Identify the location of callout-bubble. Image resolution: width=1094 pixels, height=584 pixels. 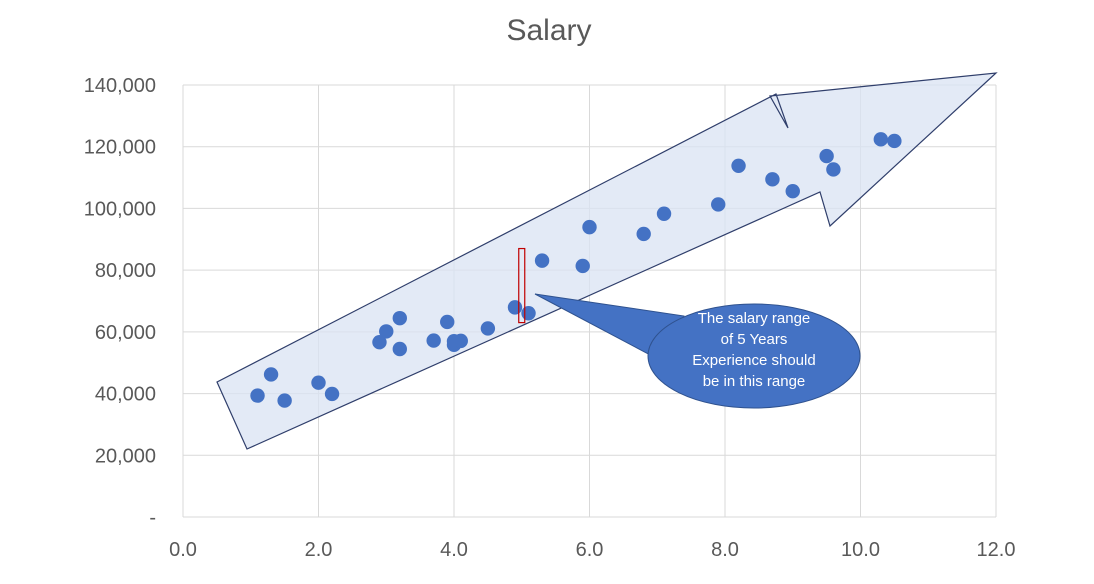
(754, 356).